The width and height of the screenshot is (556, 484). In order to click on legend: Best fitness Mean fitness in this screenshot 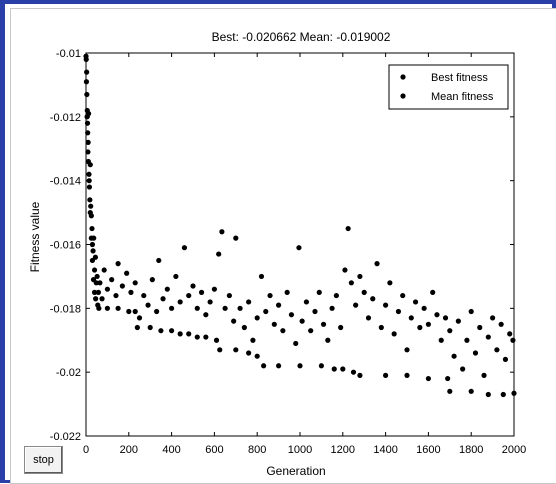, I will do `click(448, 87)`.